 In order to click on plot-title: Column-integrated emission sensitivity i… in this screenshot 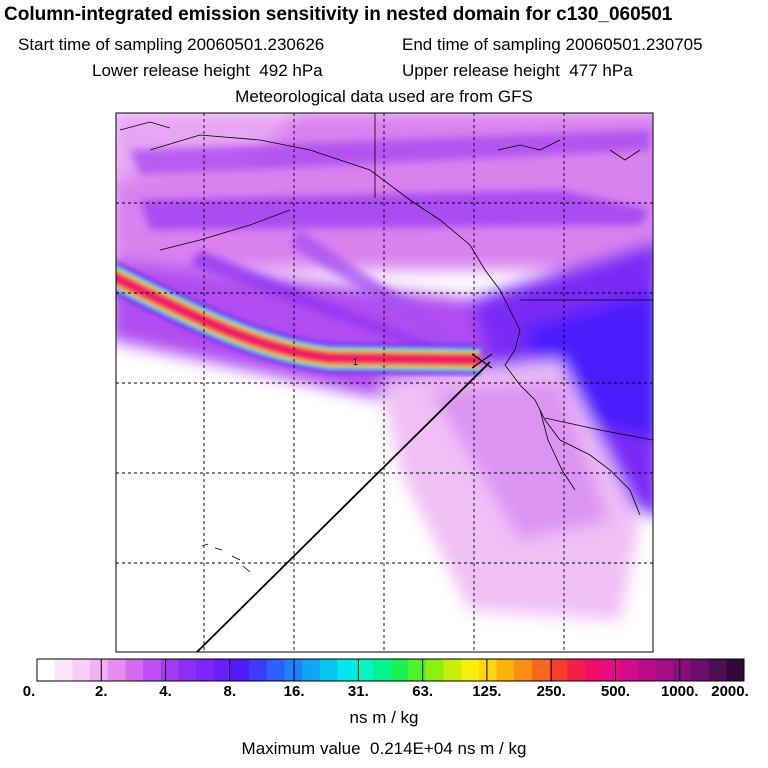, I will do `click(338, 14)`.